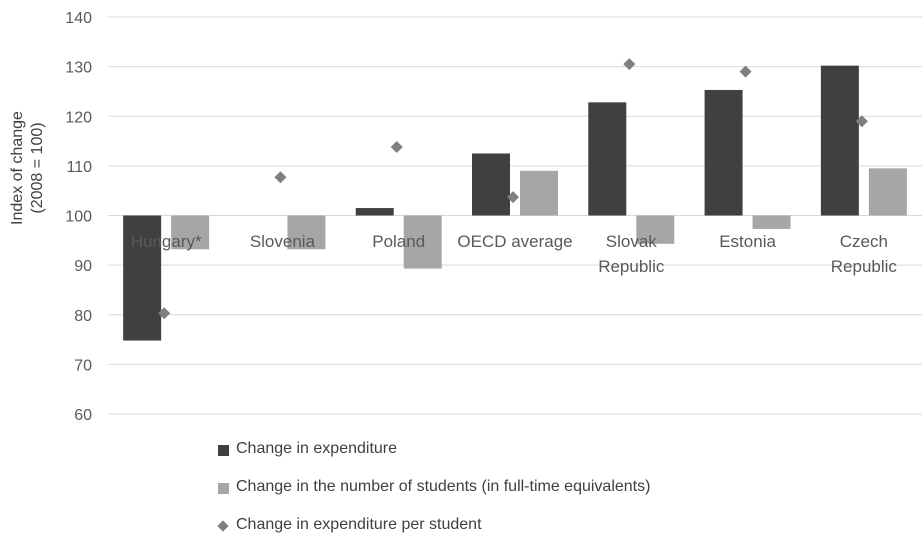 The image size is (923, 554). I want to click on category-label: Czech, so click(864, 241).